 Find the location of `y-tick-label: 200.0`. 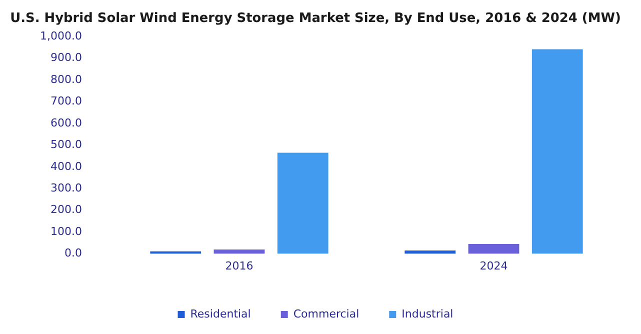

y-tick-label: 200.0 is located at coordinates (66, 209).